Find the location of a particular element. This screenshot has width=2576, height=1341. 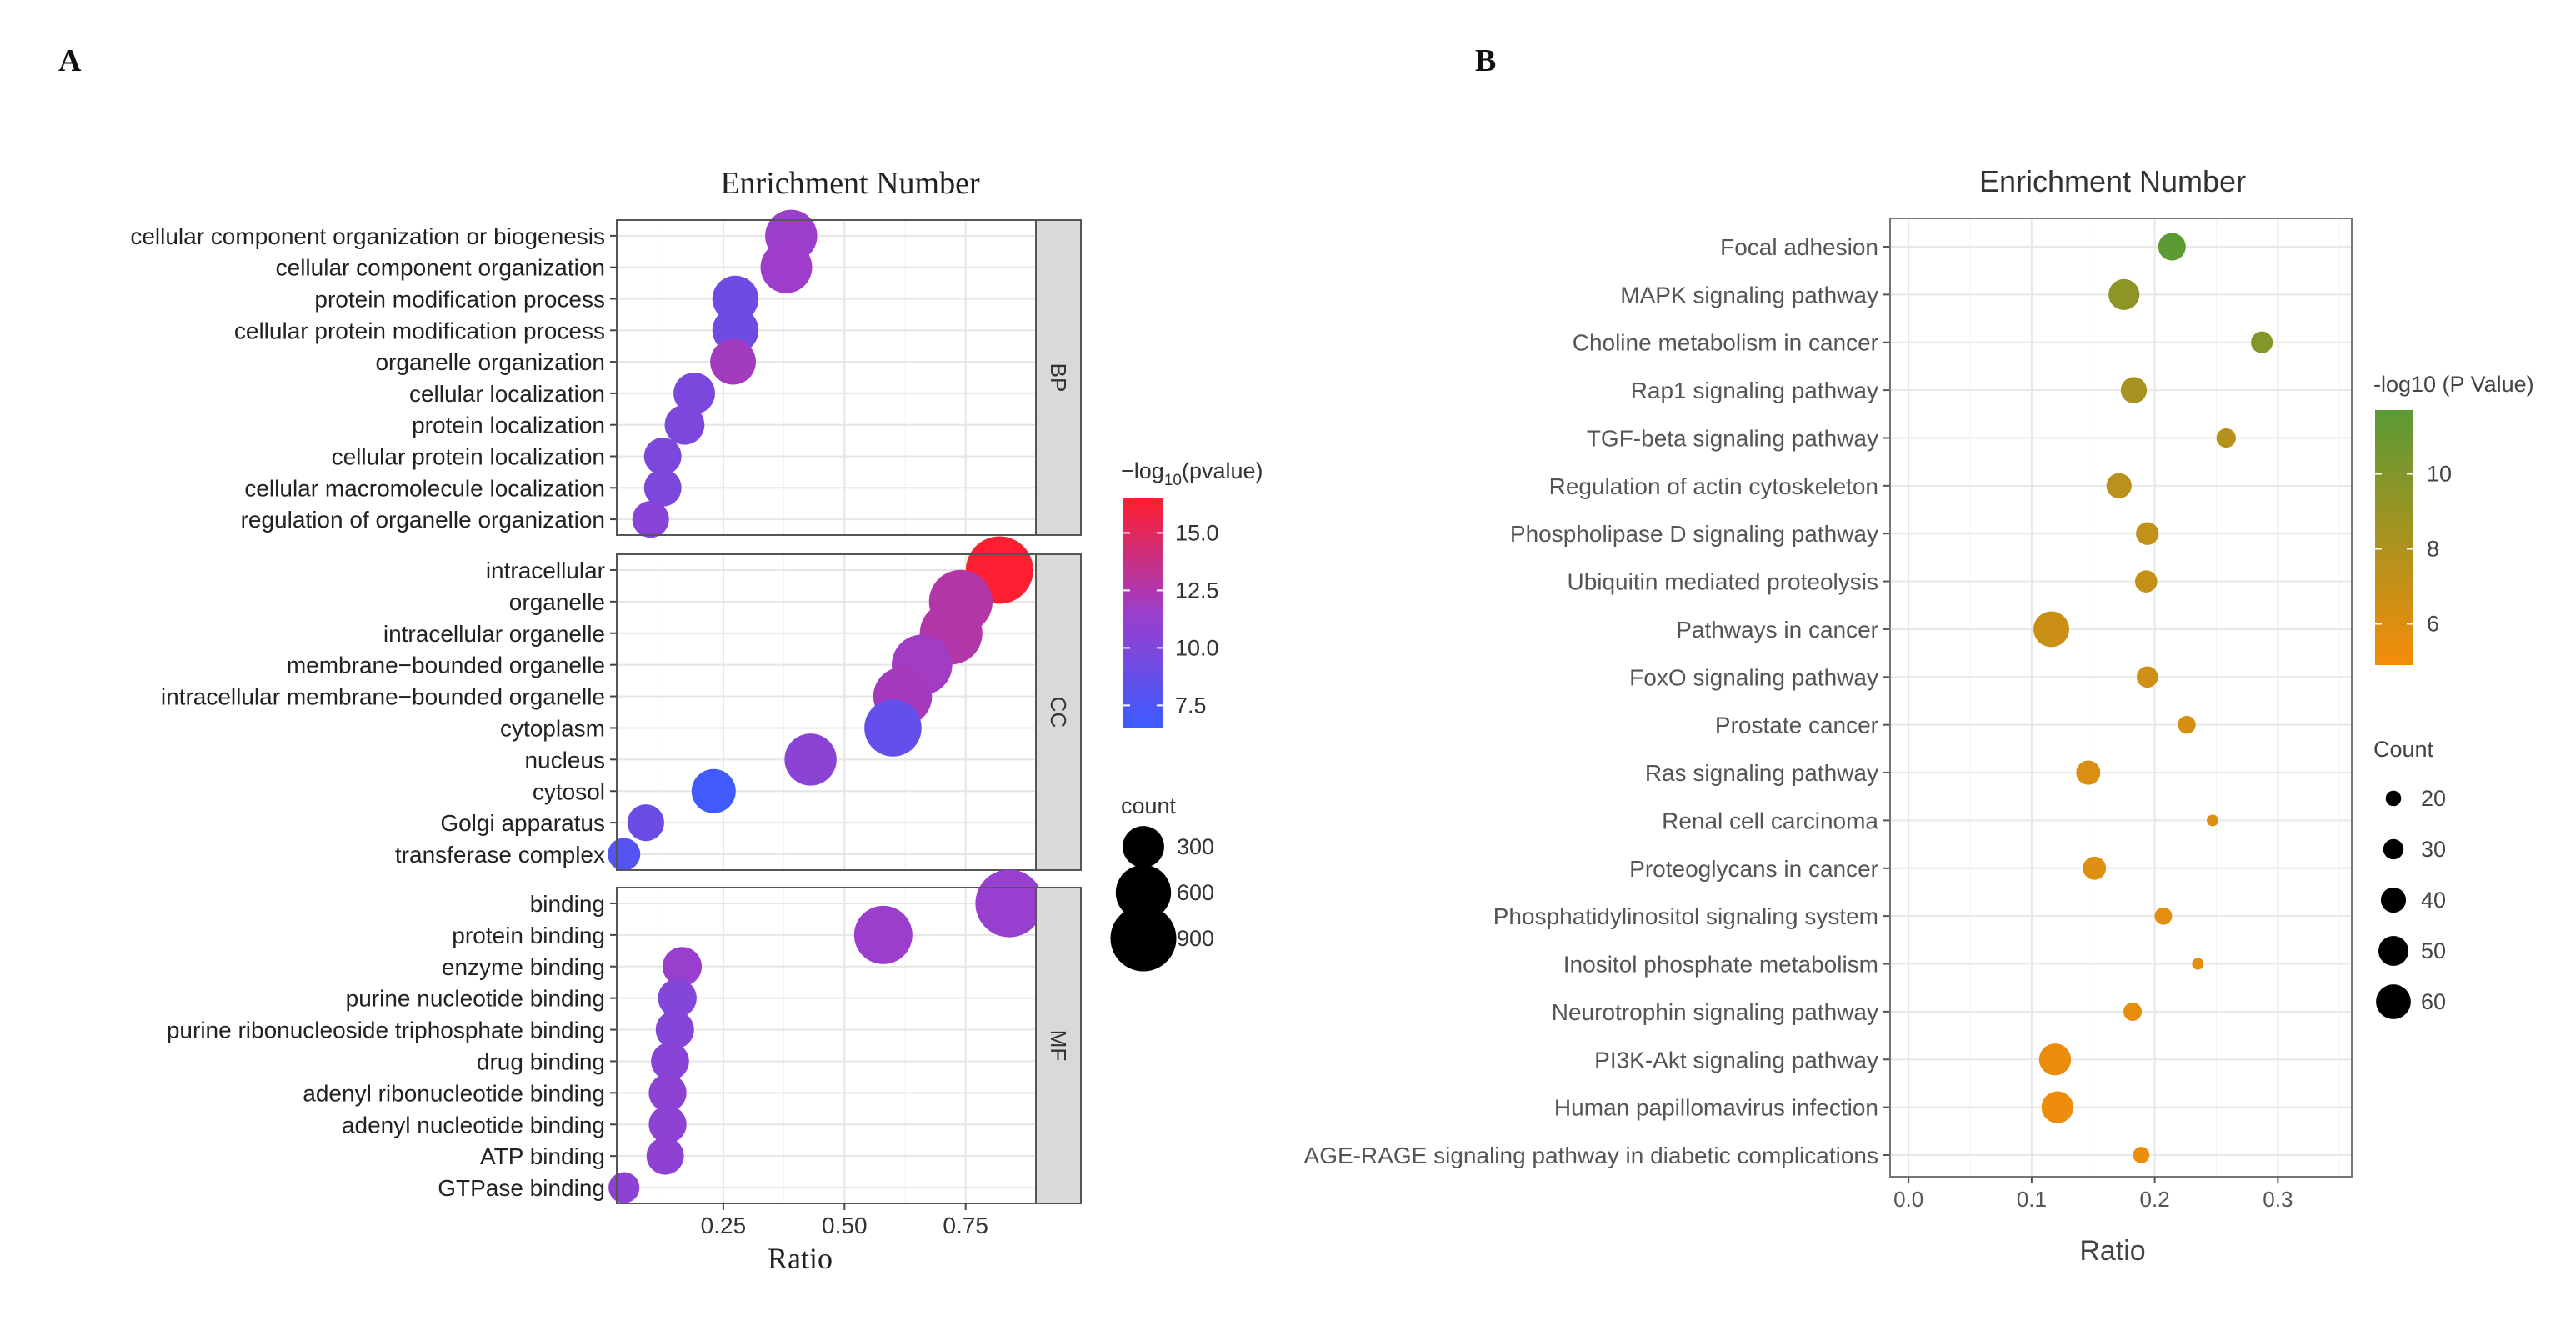

size-legend-label: 50 is located at coordinates (2433, 951).